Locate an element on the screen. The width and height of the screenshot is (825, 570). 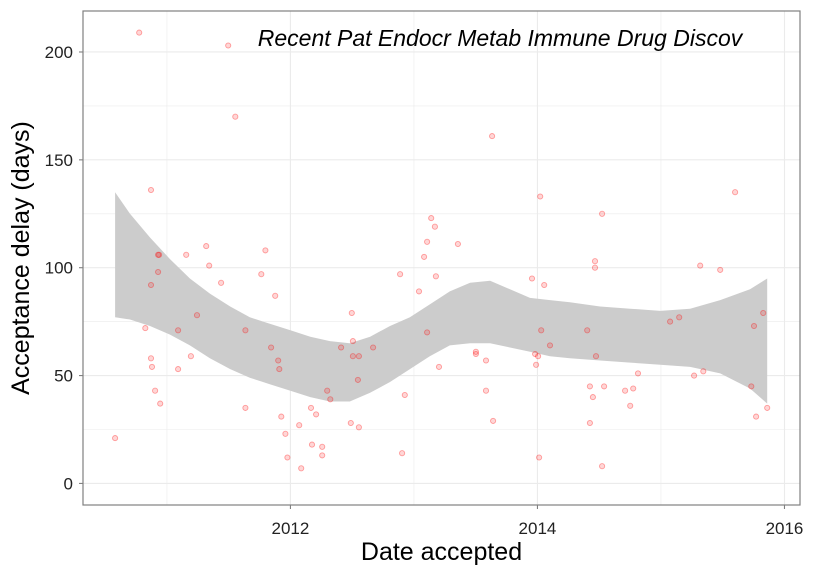
y-tick-label: 0 is located at coordinates (68, 483).